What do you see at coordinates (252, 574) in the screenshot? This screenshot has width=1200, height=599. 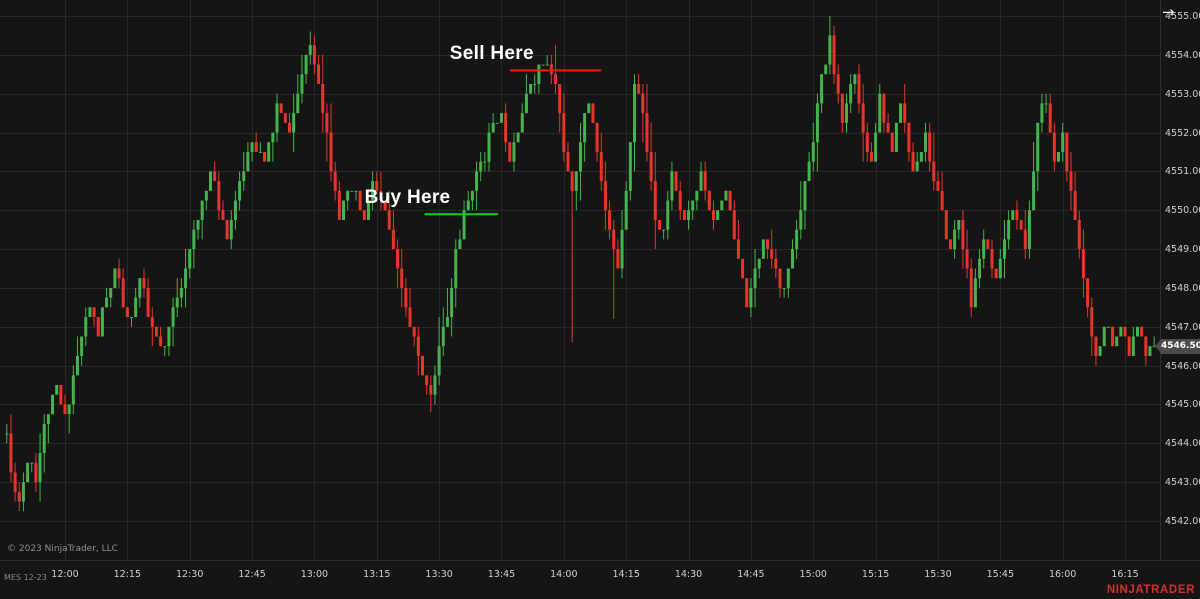 I see `time-axis-label: 12:45` at bounding box center [252, 574].